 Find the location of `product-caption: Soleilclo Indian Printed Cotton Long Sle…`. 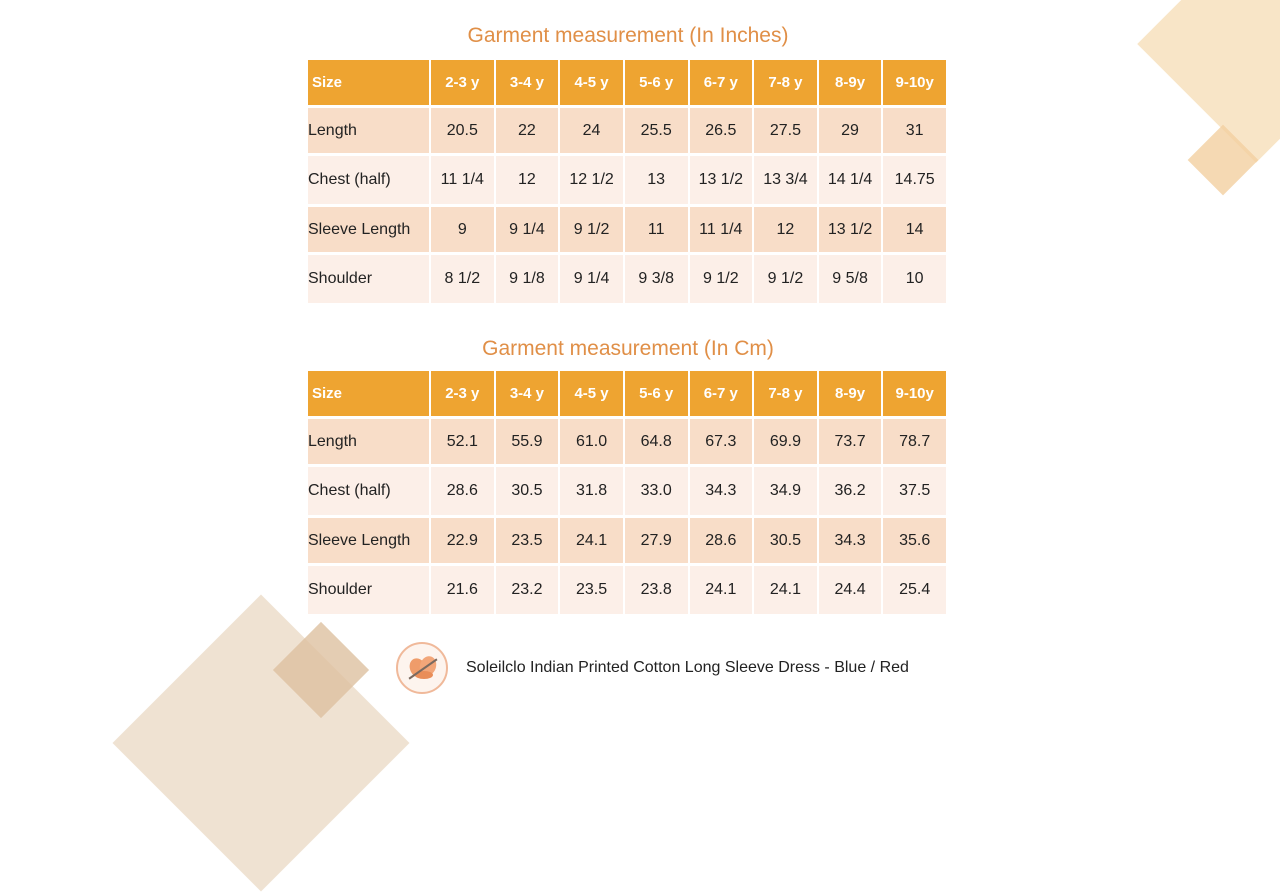

product-caption: Soleilclo Indian Printed Cotton Long Sle… is located at coordinates (687, 667).